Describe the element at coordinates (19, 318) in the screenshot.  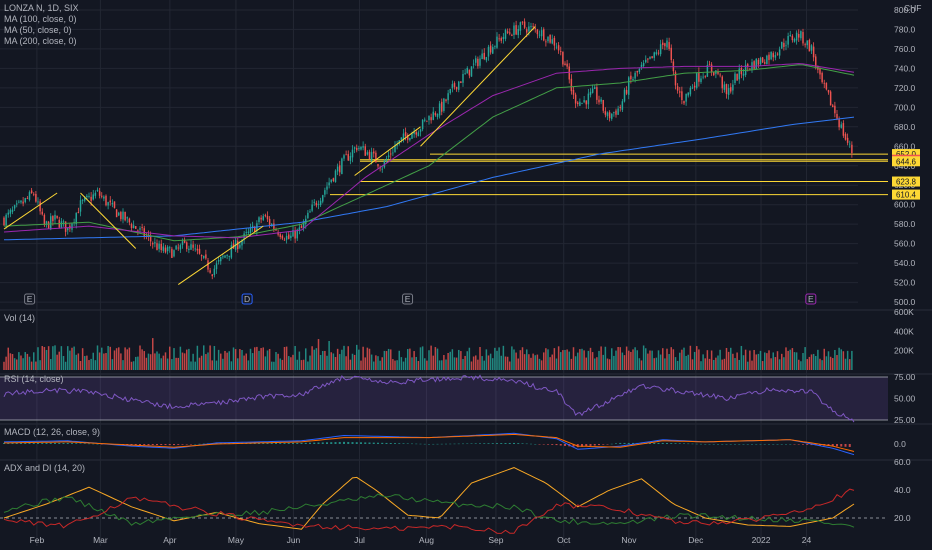
I see `volume-legend: Vol (14)` at that location.